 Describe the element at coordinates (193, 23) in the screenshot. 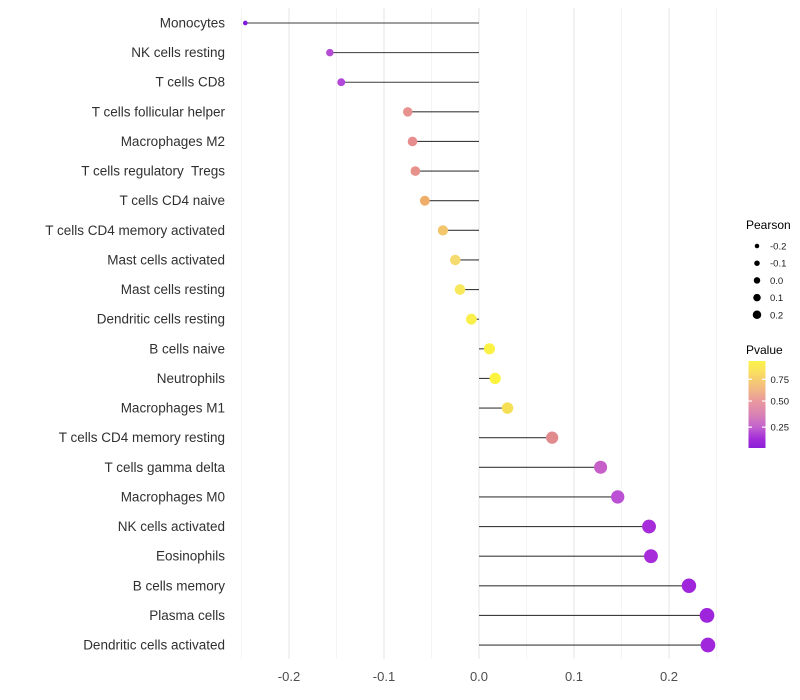

I see `category-label: Monocytes` at that location.